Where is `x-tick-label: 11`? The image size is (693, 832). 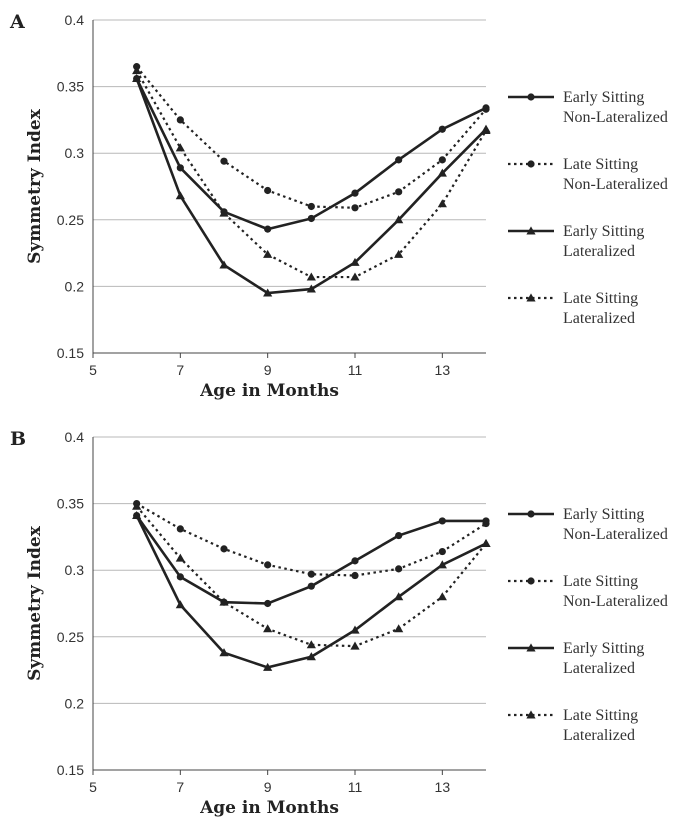
x-tick-label: 11 is located at coordinates (355, 370).